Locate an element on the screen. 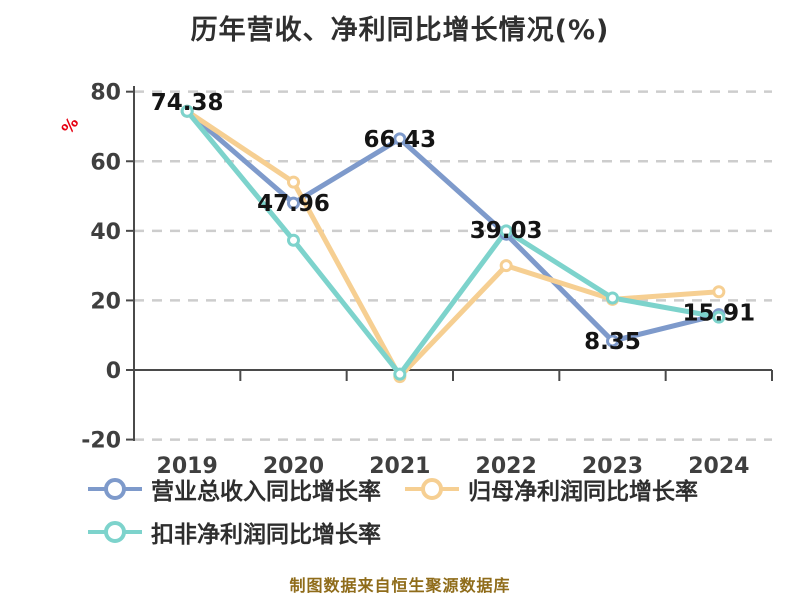 The width and height of the screenshot is (800, 600). legend-label: 营业总收入同比增长率 is located at coordinates (266, 492).